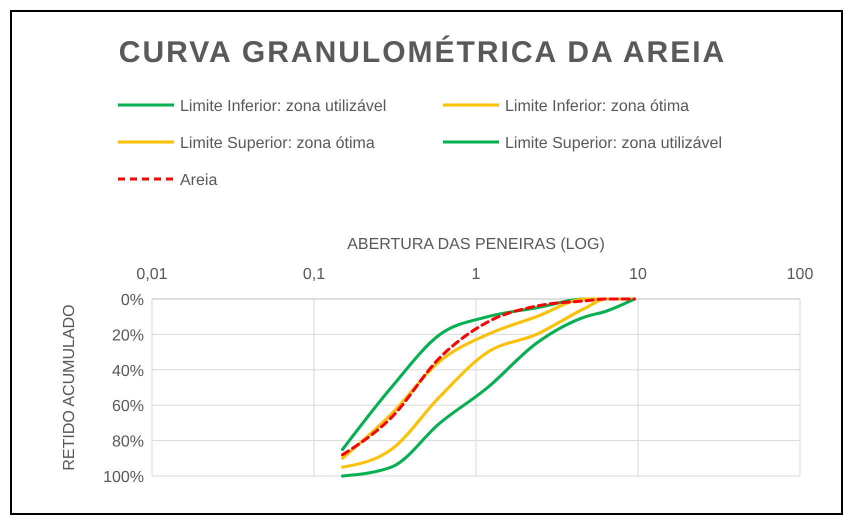 This screenshot has width=845, height=515. Describe the element at coordinates (277, 143) in the screenshot. I see `legend-label: Limite Superior: zona ótima` at that location.